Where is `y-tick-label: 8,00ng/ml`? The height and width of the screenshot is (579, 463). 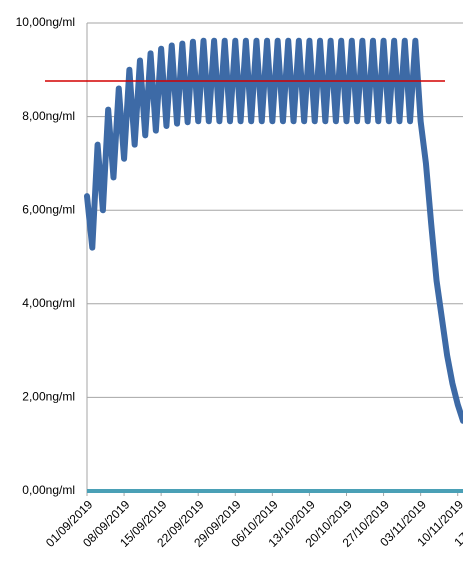
y-tick-label: 8,00ng/ml is located at coordinates (48, 116).